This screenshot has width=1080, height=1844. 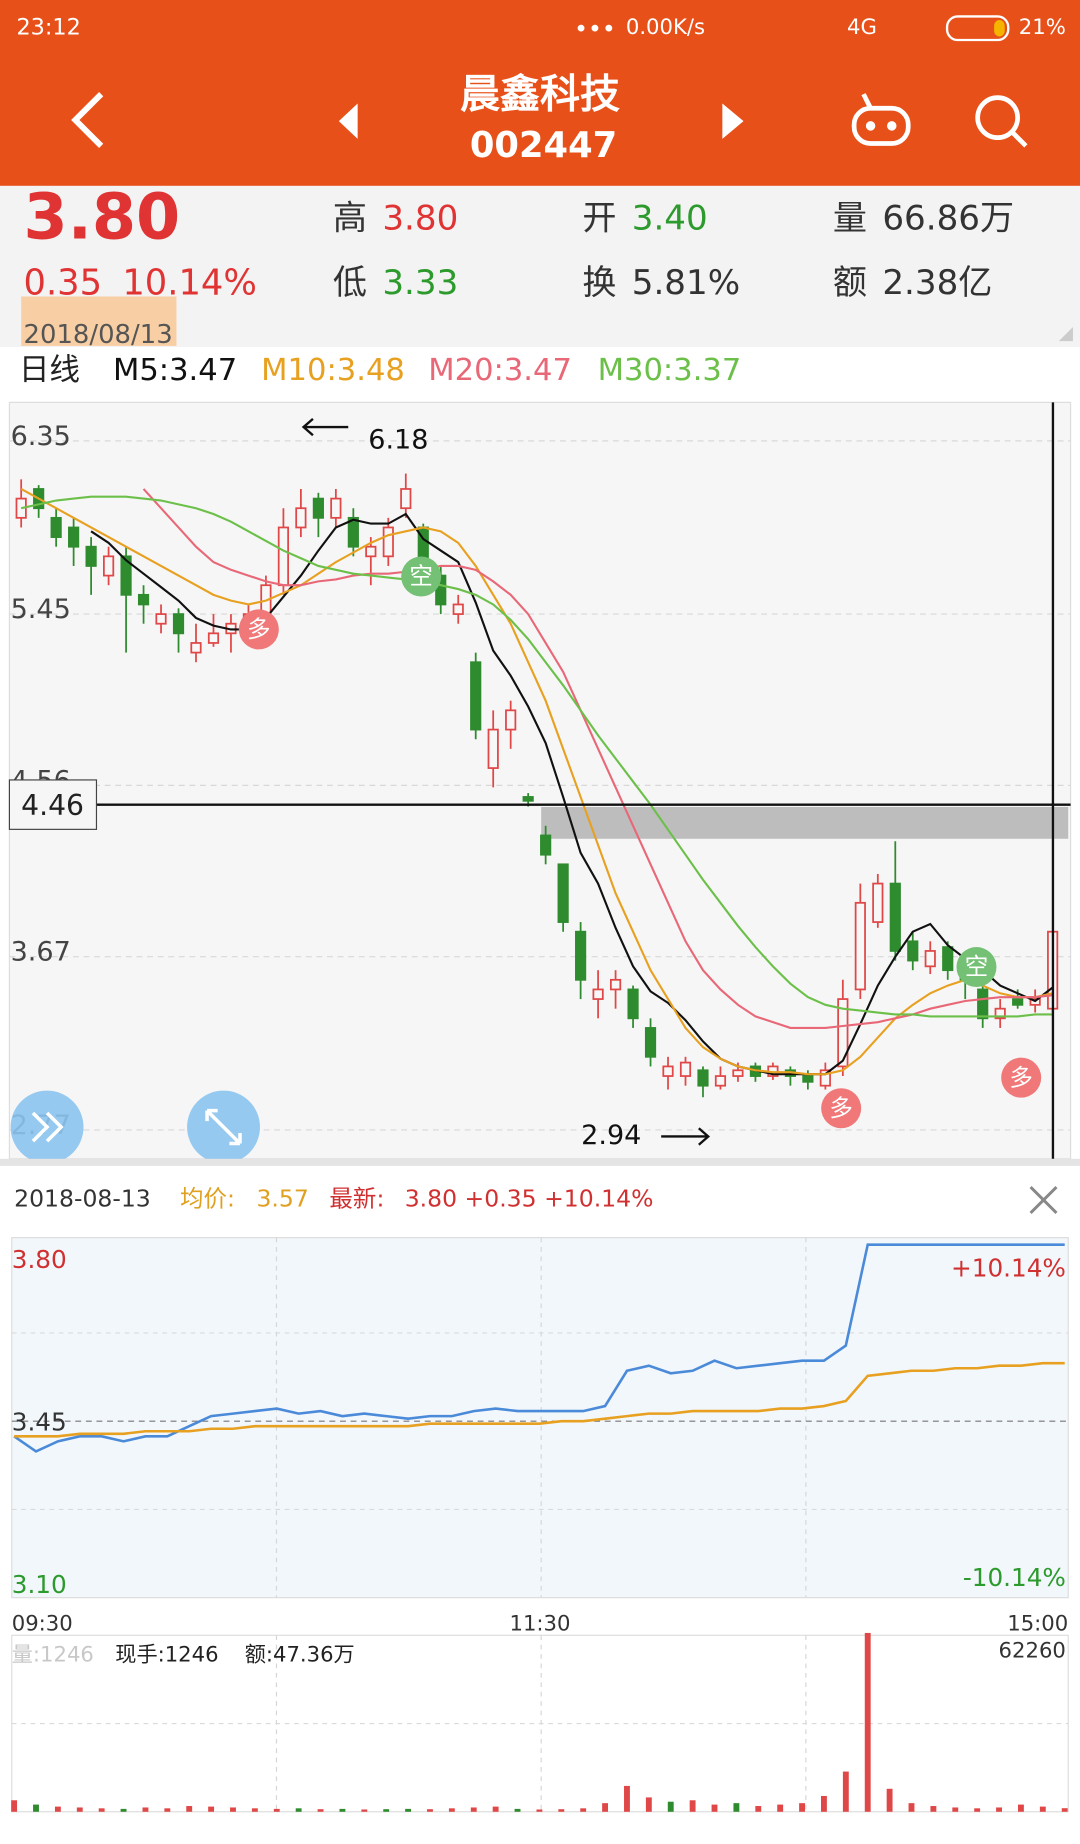 What do you see at coordinates (1032, 1650) in the screenshot?
I see `volume-max: 62260` at bounding box center [1032, 1650].